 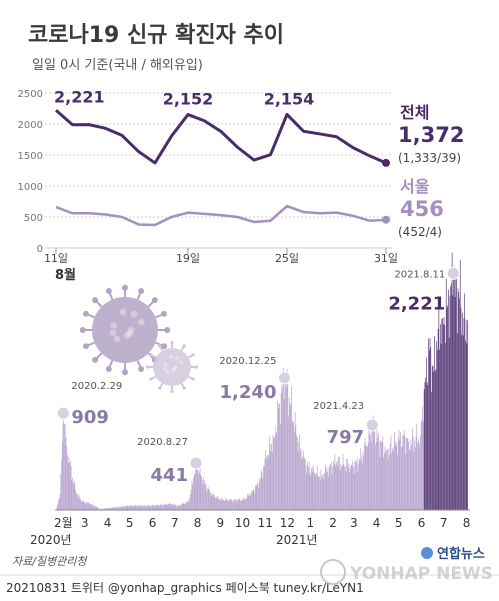 I want to click on line-chart-series, so click(x=222, y=168).